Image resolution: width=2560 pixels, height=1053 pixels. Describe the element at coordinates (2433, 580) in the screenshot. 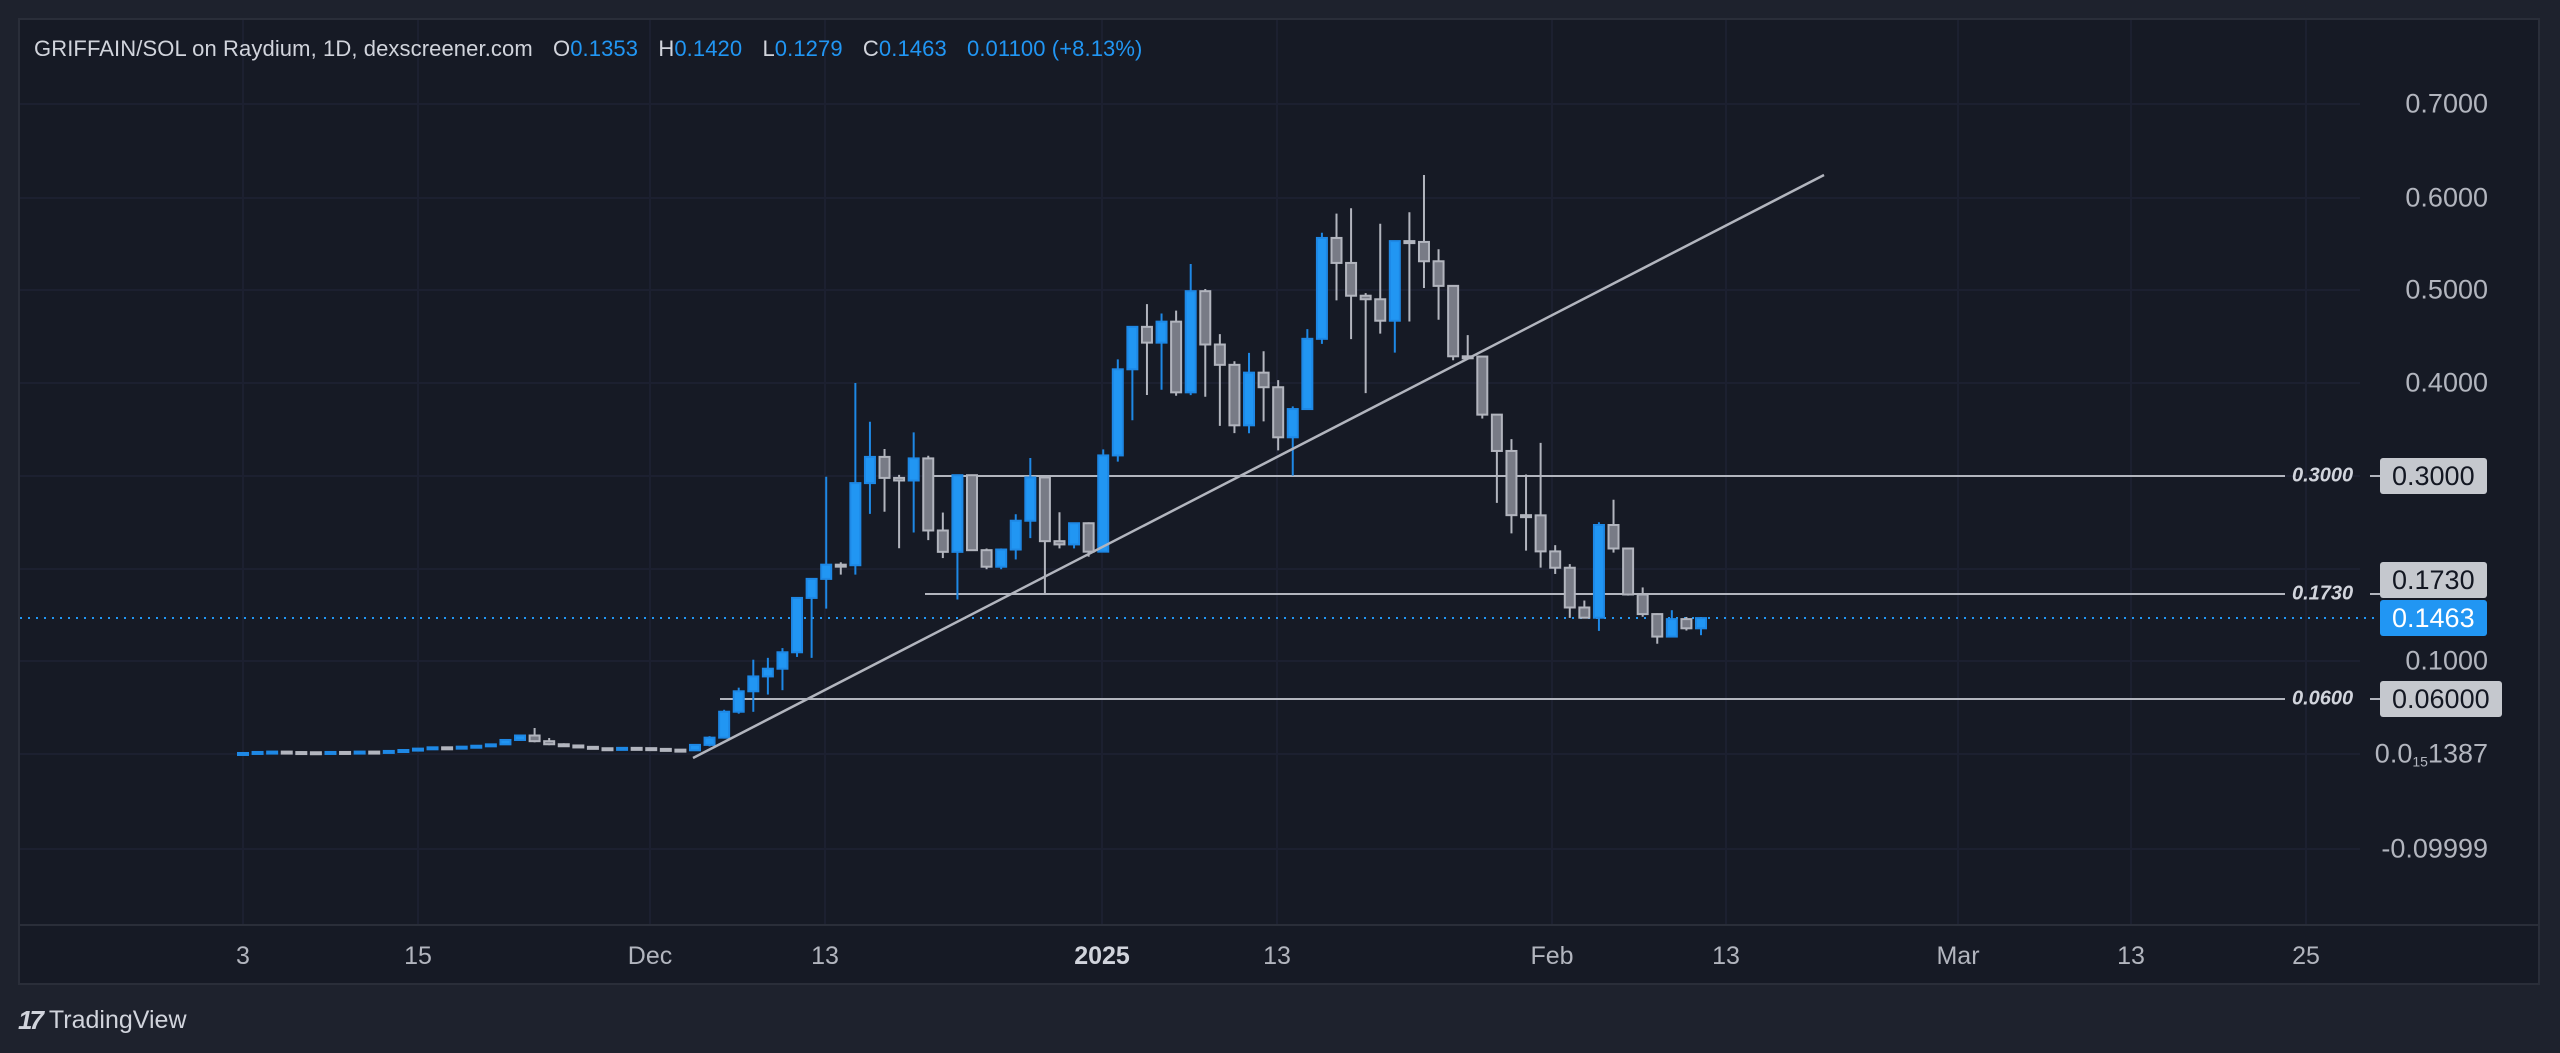

I see `hline-price-tag: 0.1730` at that location.